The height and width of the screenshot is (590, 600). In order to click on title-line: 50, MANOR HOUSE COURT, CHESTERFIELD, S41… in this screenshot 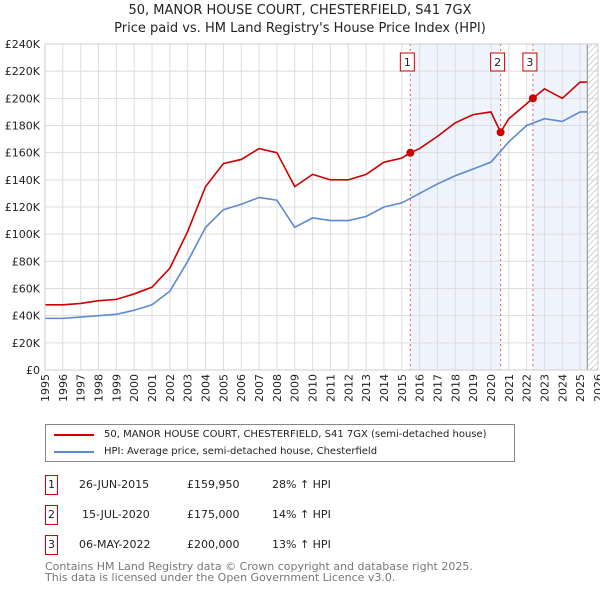, I will do `click(300, 10)`.